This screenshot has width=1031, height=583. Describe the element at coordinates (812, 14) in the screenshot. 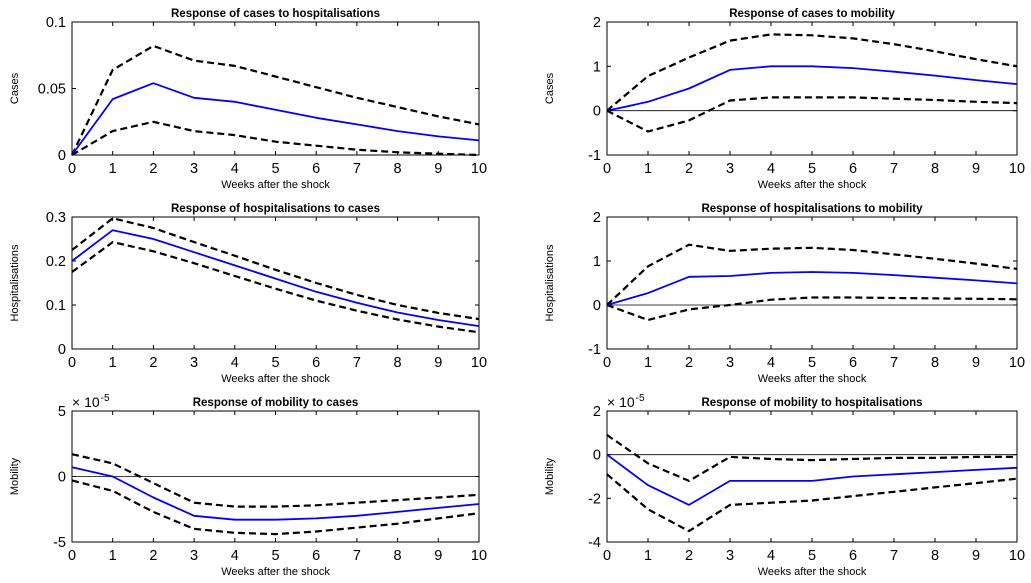

I see `chart-title: Response of cases to mobility` at that location.